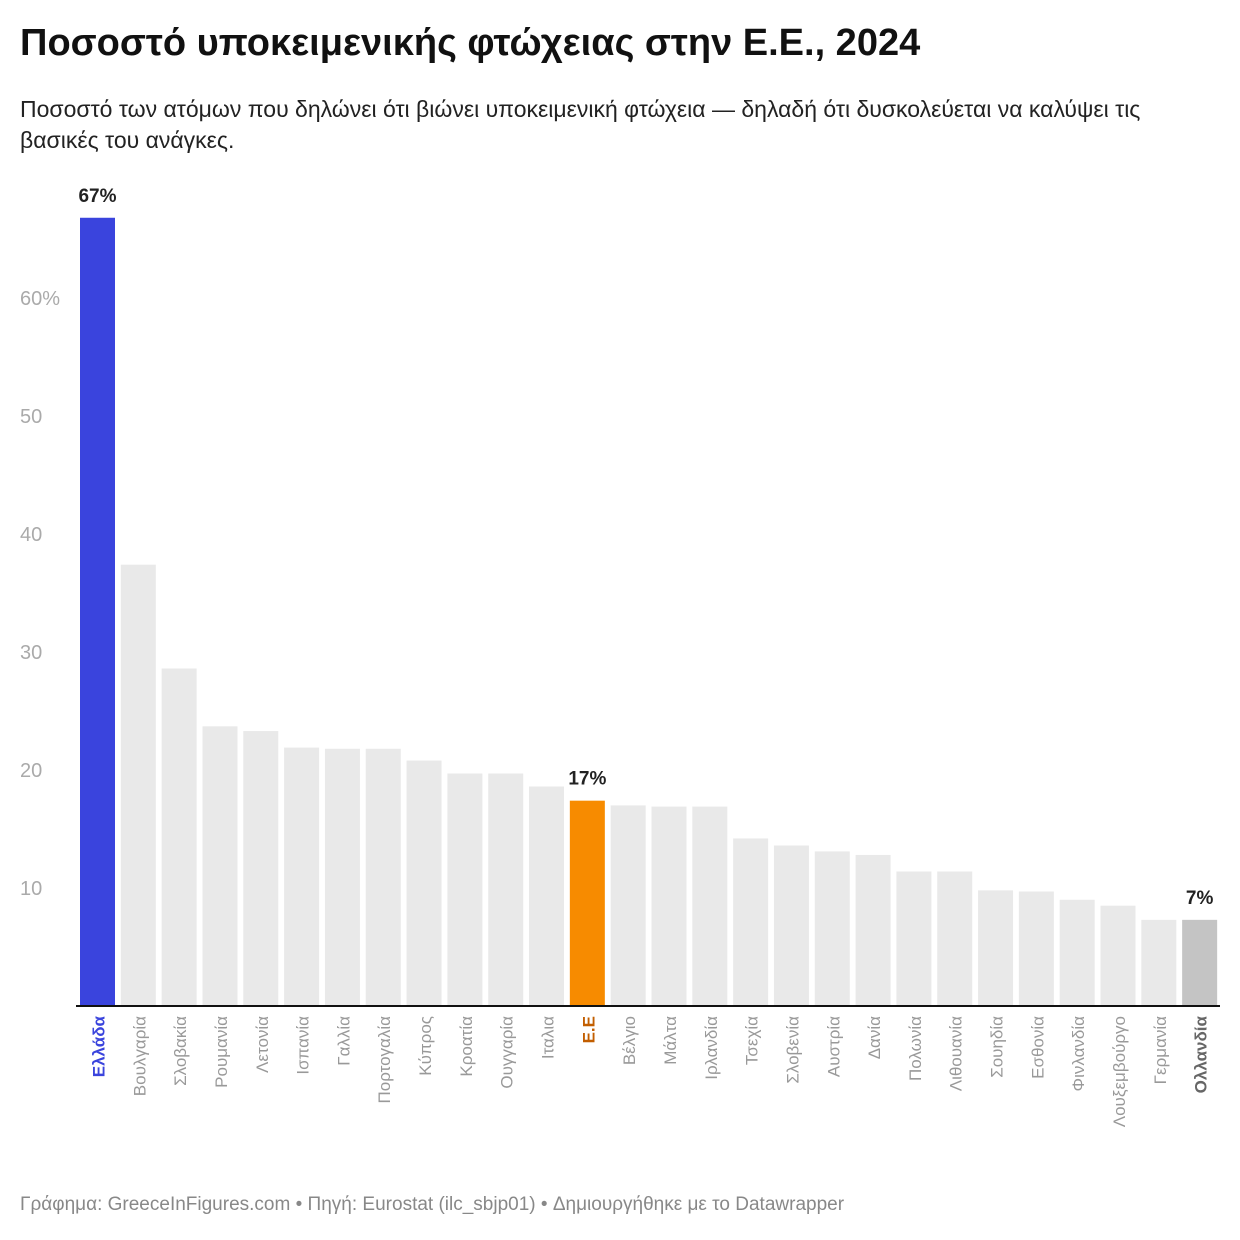 This screenshot has width=1240, height=1240. Describe the element at coordinates (139, 1056) in the screenshot. I see `x-tick-label: Βουλγαρία` at that location.